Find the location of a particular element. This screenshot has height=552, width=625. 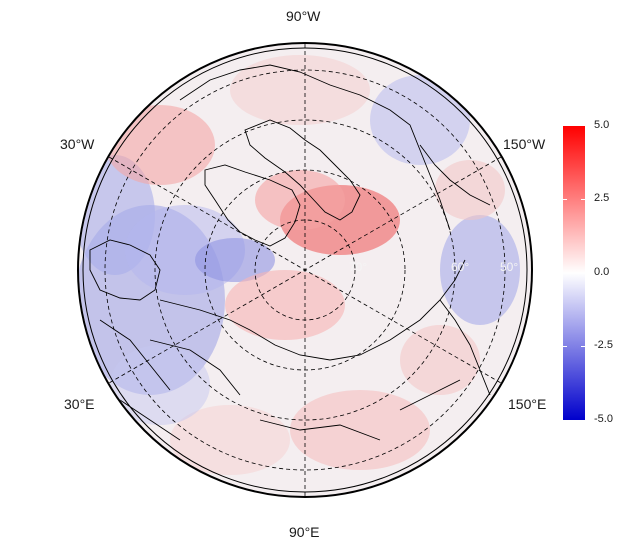

colorbar-label-neg-5: -5.0 is located at coordinates (603, 419).